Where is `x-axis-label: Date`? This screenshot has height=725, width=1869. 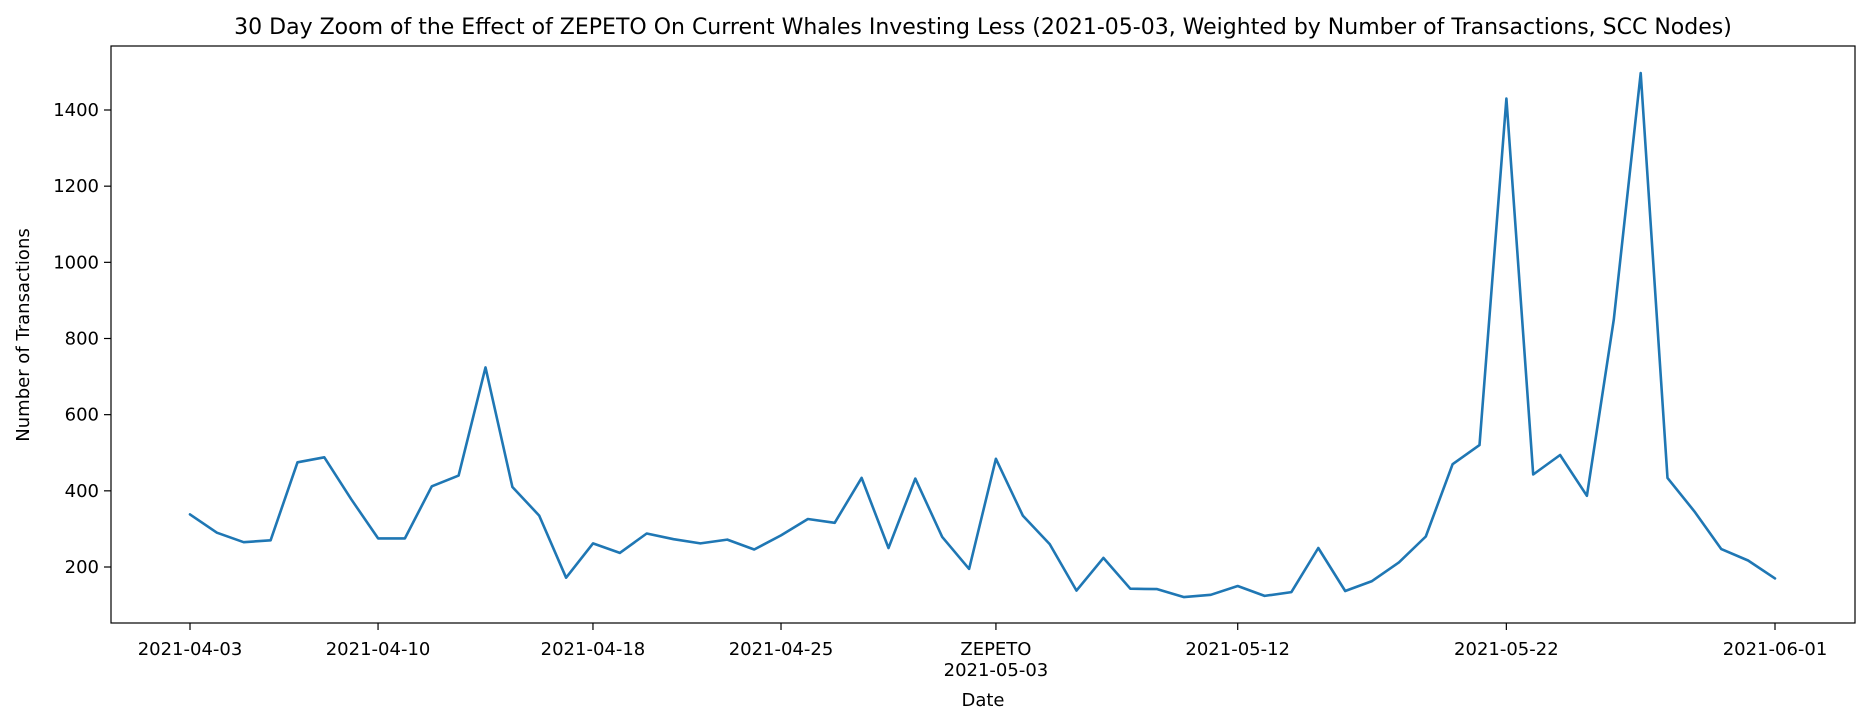 x-axis-label: Date is located at coordinates (982, 700).